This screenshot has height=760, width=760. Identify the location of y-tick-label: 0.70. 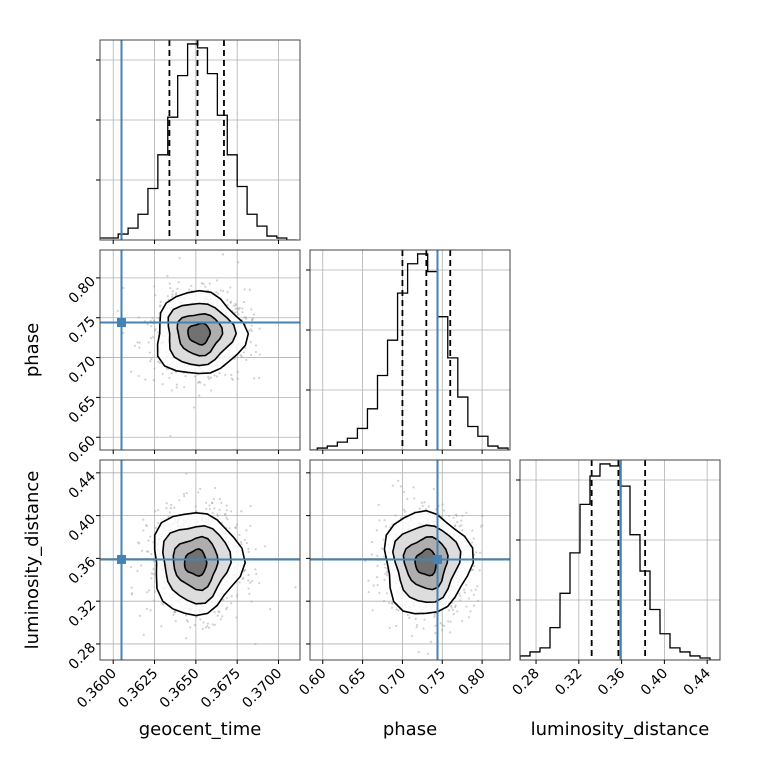
(82, 369).